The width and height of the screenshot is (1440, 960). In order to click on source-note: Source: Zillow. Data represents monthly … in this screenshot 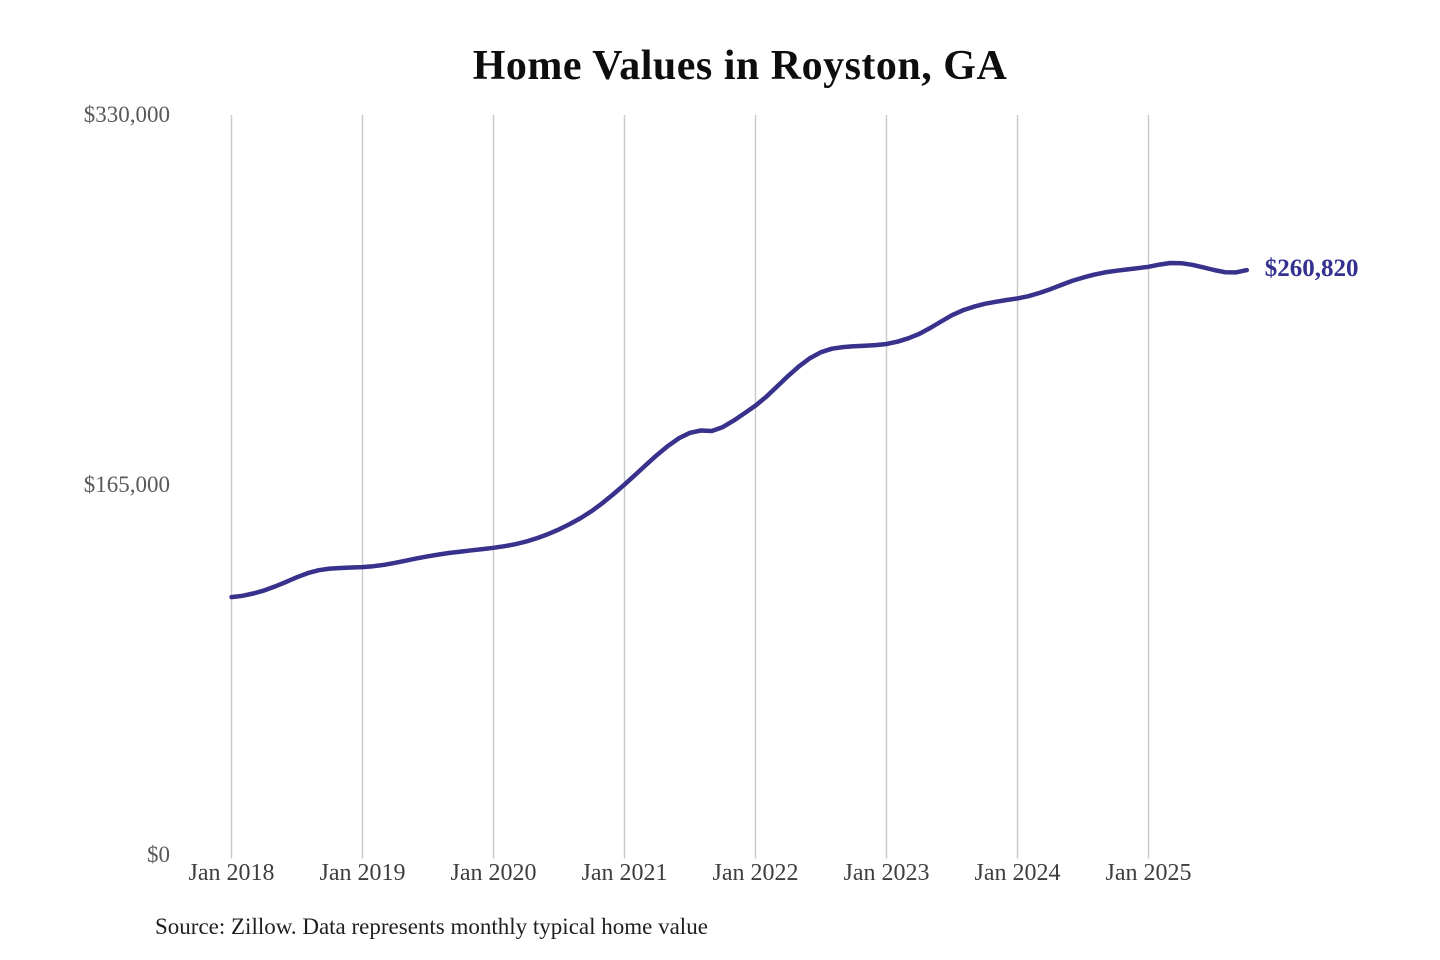, I will do `click(431, 926)`.